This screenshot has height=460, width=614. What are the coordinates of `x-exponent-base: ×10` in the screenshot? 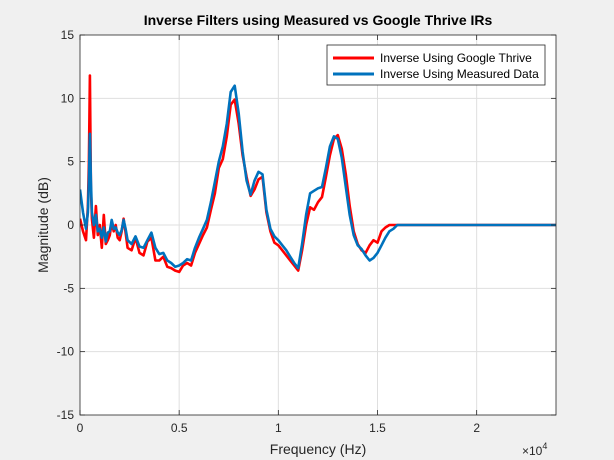 It's located at (532, 451).